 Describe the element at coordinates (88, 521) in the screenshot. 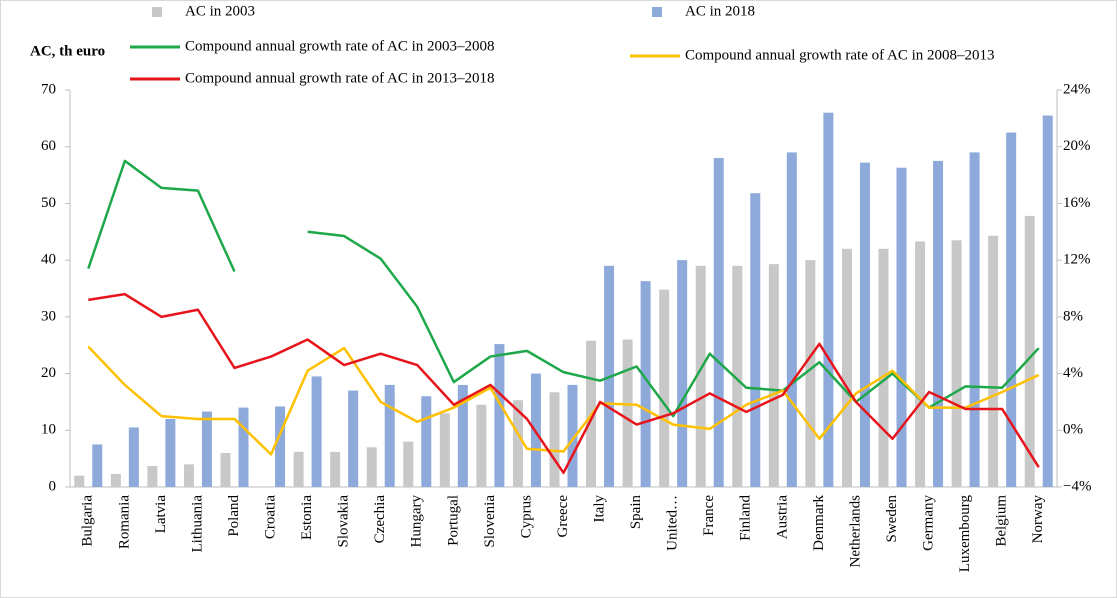

I see `x-tick-label: Bulgaria` at that location.